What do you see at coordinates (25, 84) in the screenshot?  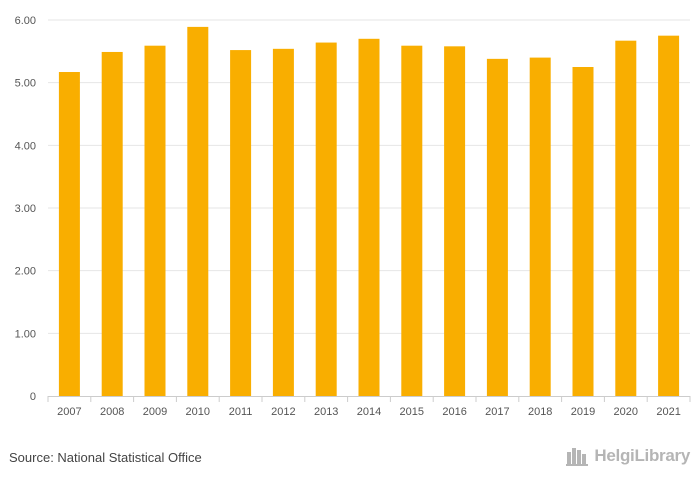 I see `y-tick-label: 5.00` at bounding box center [25, 84].